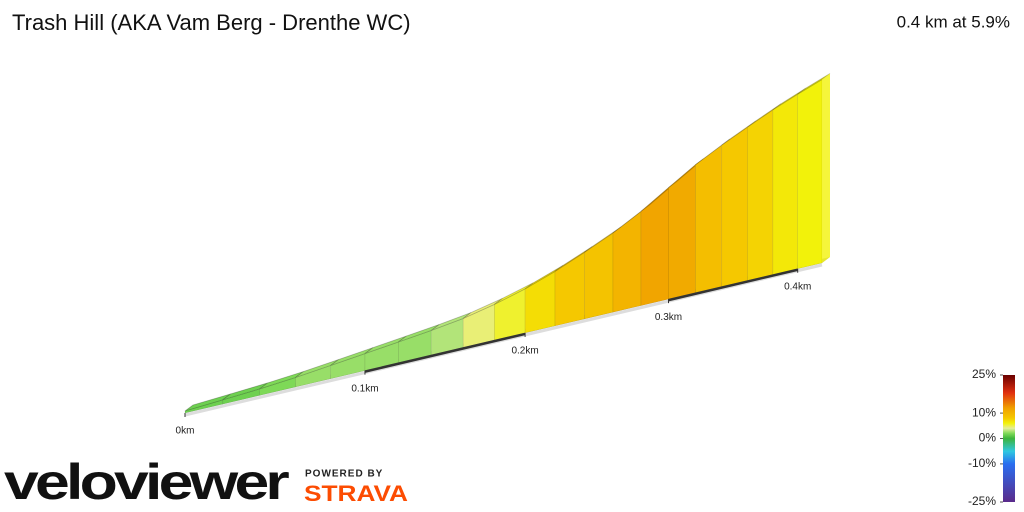 This screenshot has width=1024, height=512. What do you see at coordinates (797, 286) in the screenshot?
I see `x-tick-label: 0.4km` at bounding box center [797, 286].